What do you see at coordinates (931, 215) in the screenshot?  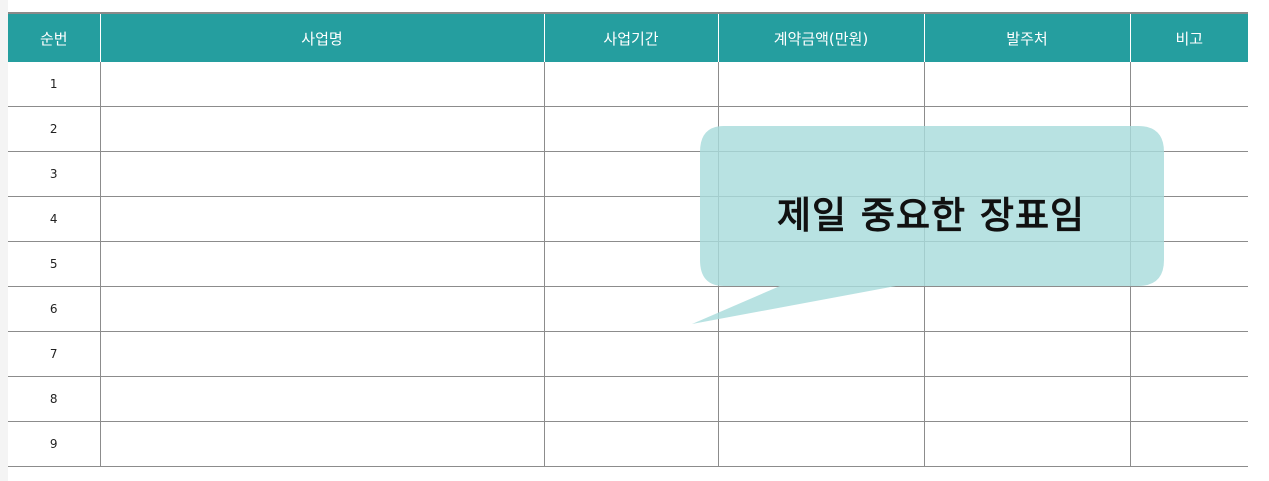 I see `callout-text: 제일 중요한 장표임` at bounding box center [931, 215].